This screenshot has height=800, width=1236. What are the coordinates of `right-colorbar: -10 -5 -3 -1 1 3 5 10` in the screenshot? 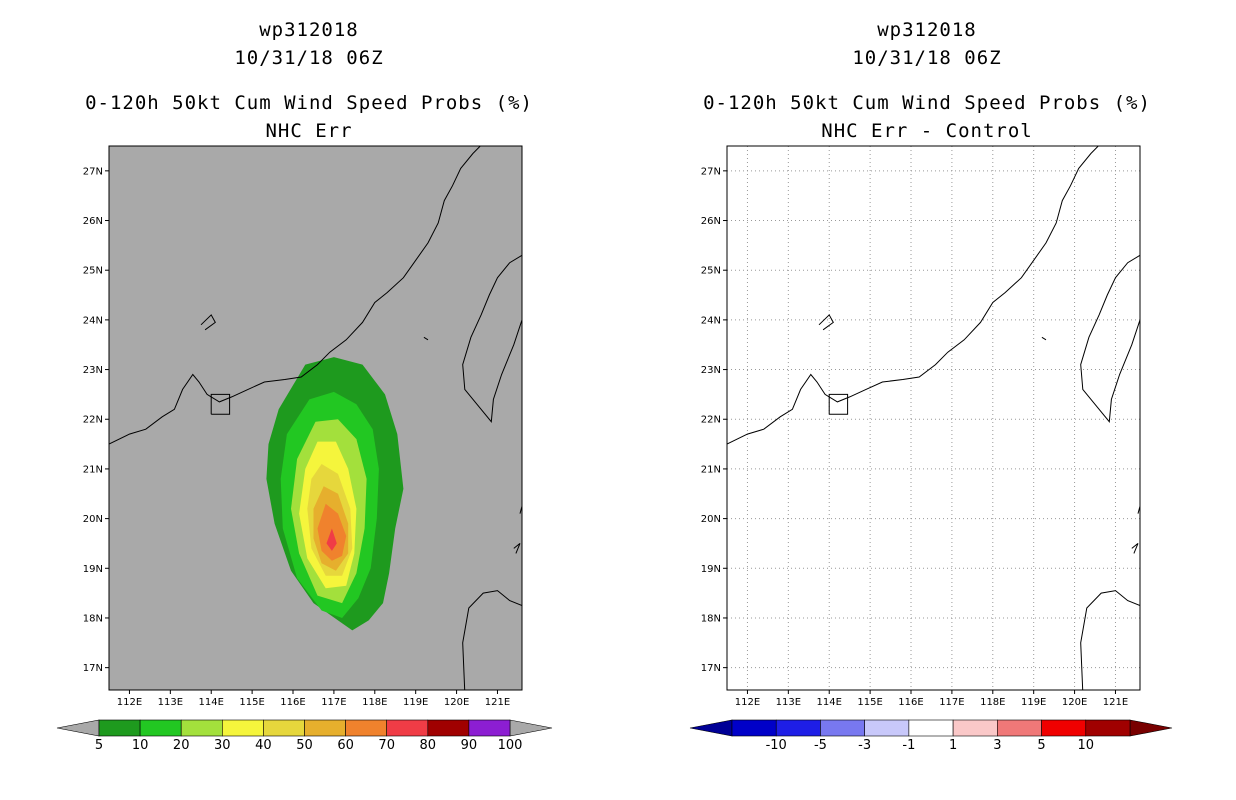 It's located at (931, 736).